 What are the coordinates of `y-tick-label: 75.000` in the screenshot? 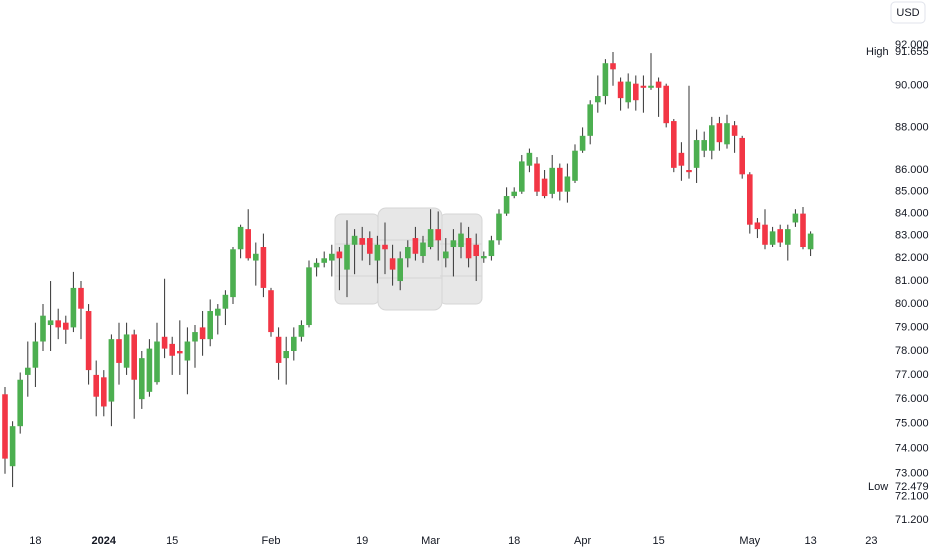 It's located at (912, 424).